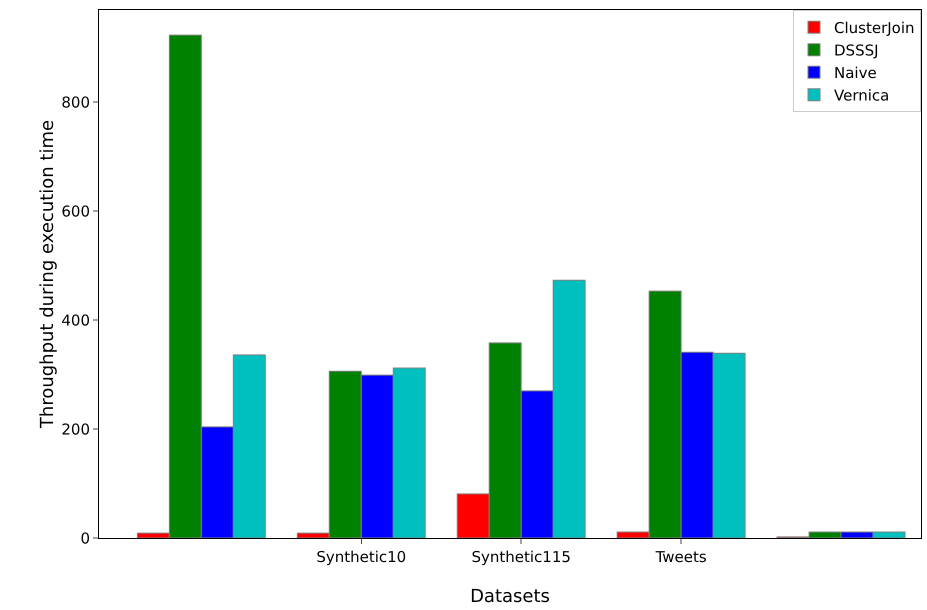 The image size is (927, 610). Describe the element at coordinates (855, 73) in the screenshot. I see `legend-label: Naive` at that location.